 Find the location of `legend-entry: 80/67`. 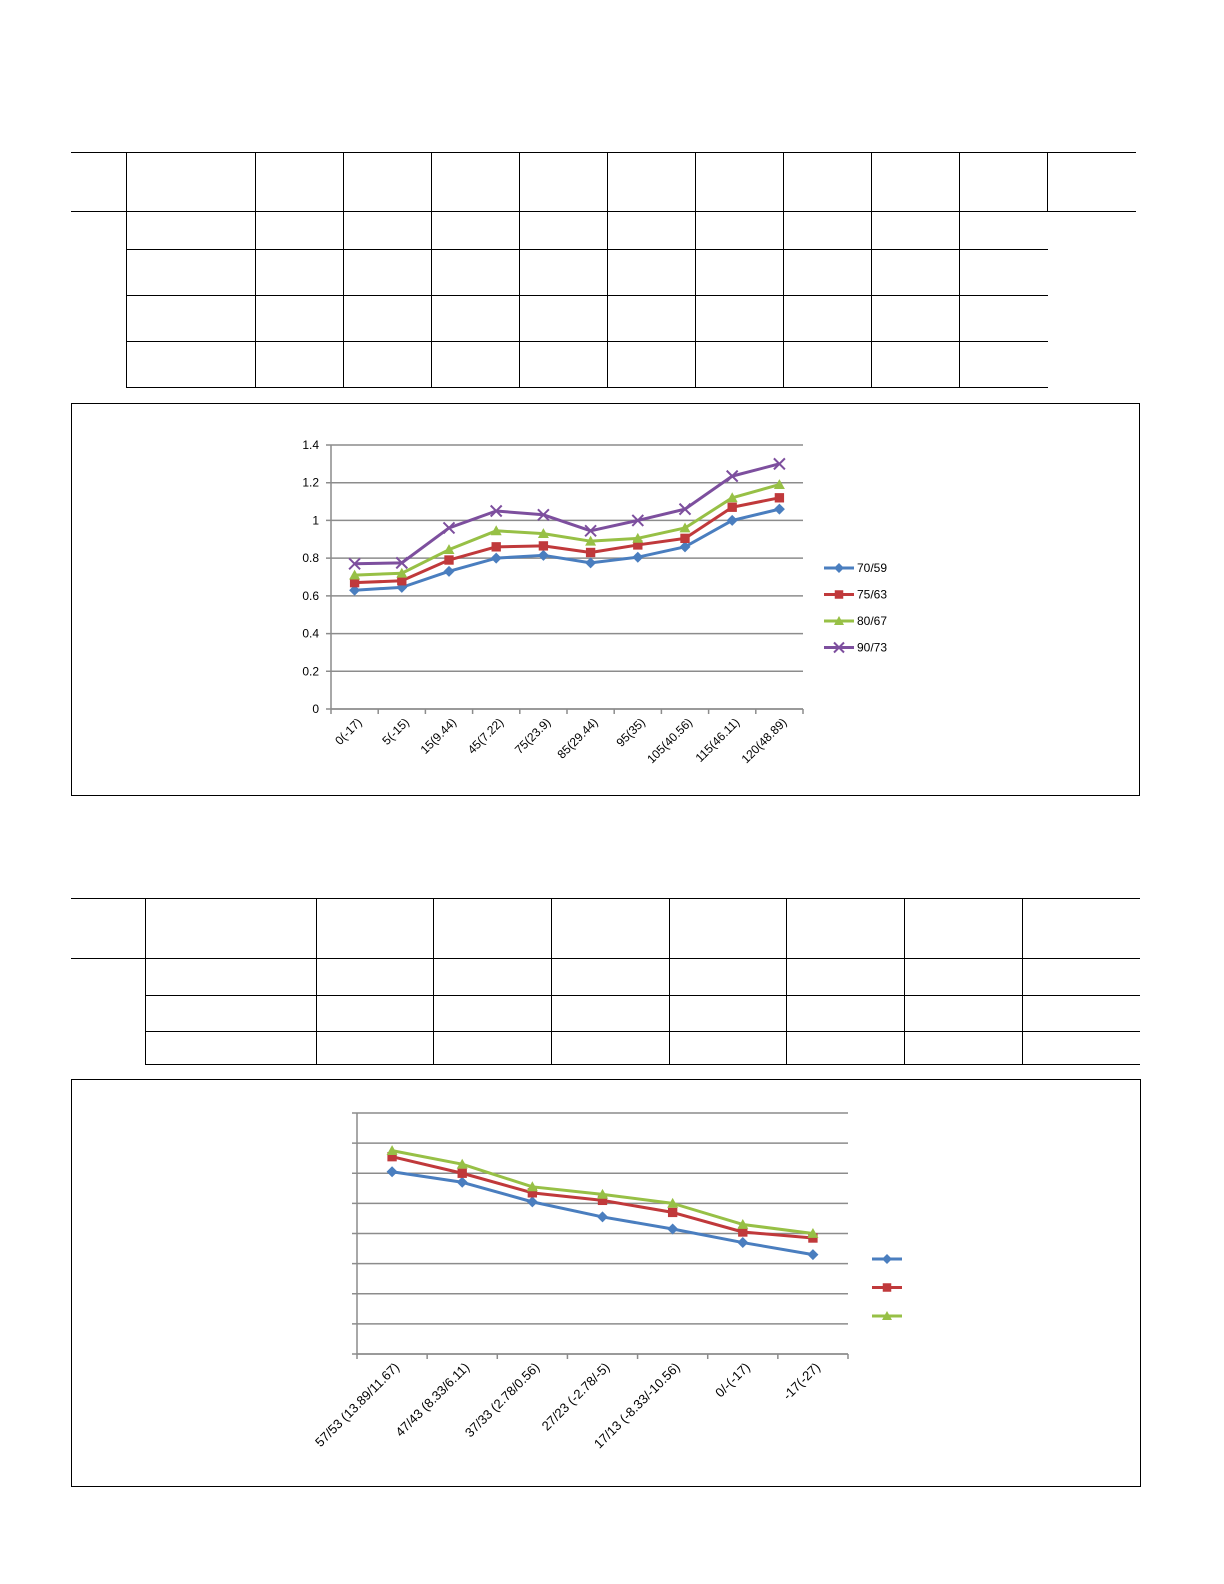

legend-entry: 80/67 is located at coordinates (855, 621).